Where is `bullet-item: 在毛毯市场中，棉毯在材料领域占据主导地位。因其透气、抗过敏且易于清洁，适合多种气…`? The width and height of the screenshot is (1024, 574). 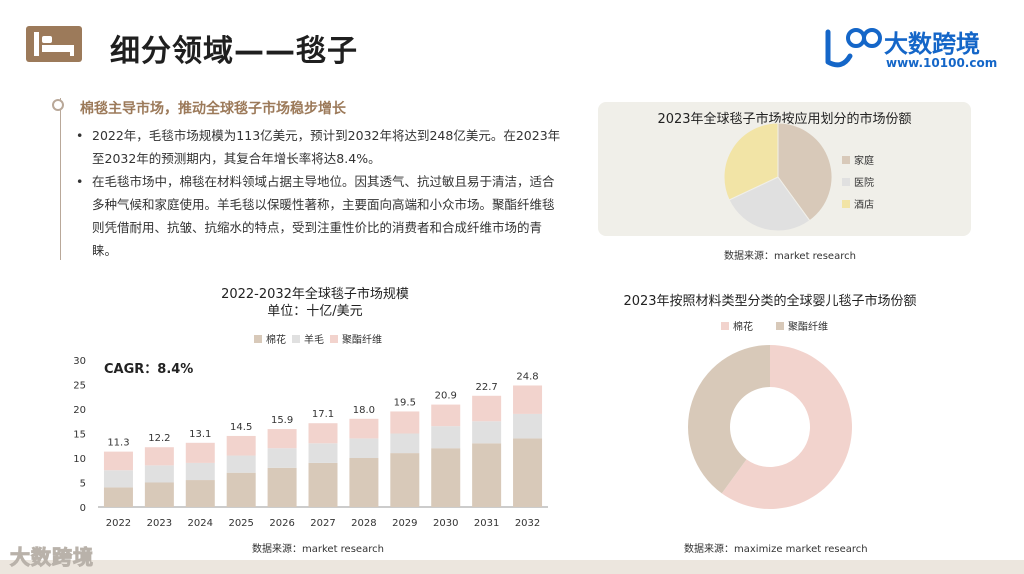
bullet-item: 在毛毯市场中，棉毯在材料领域占据主导地位。因其透气、抗过敏且易于清洁，适合多种气… is located at coordinates (321, 216).